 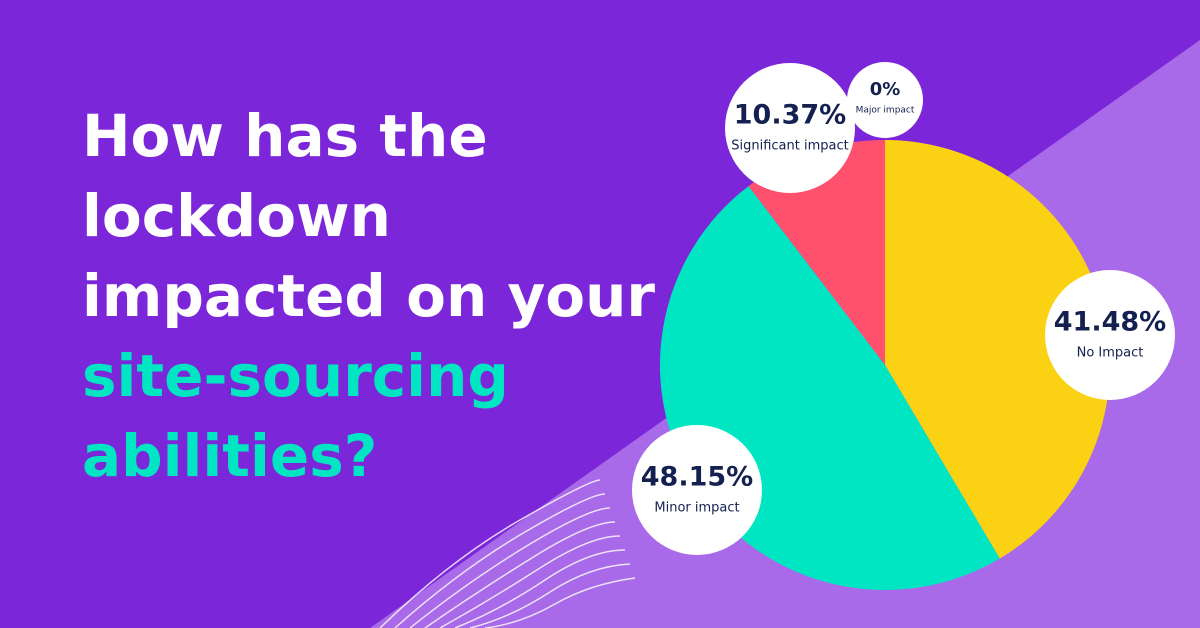 I want to click on value-label: 10.37%, so click(x=790, y=115).